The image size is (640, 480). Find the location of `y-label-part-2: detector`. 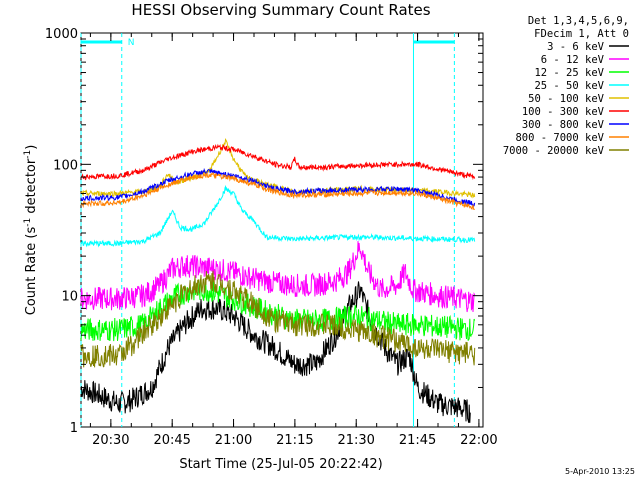

y-label-part-2: detector is located at coordinates (31, 188).